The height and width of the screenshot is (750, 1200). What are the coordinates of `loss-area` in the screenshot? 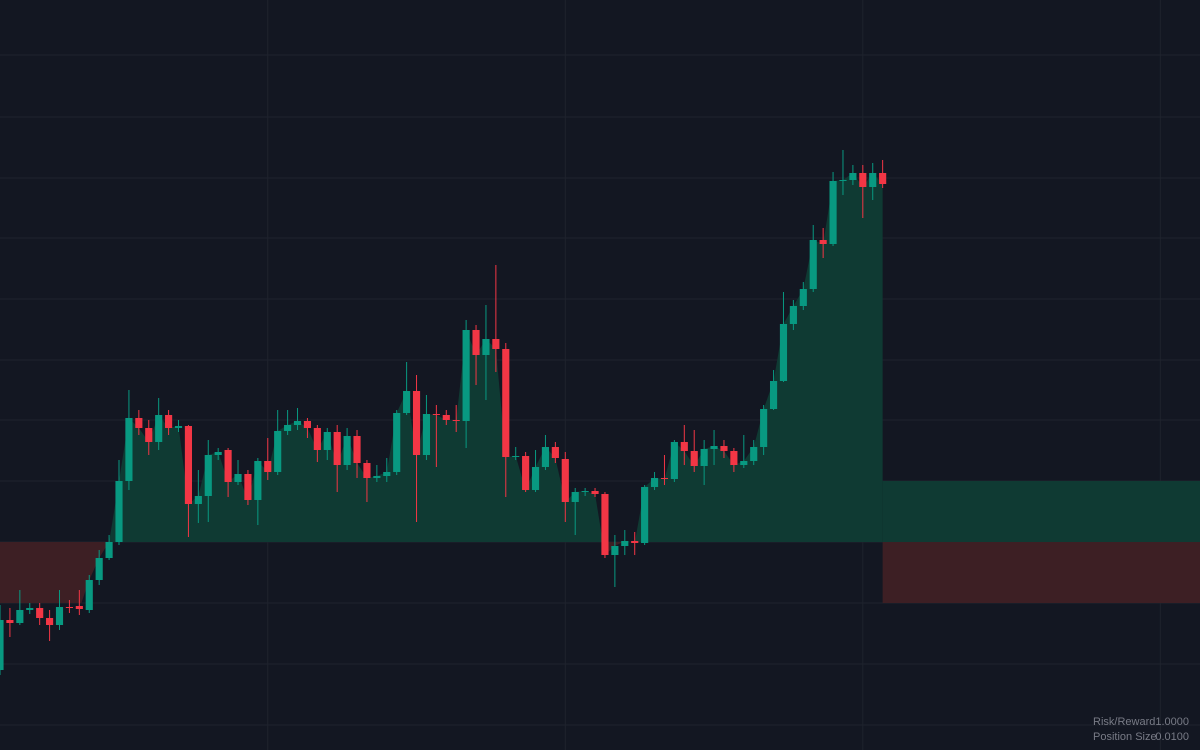 It's located at (441, 572).